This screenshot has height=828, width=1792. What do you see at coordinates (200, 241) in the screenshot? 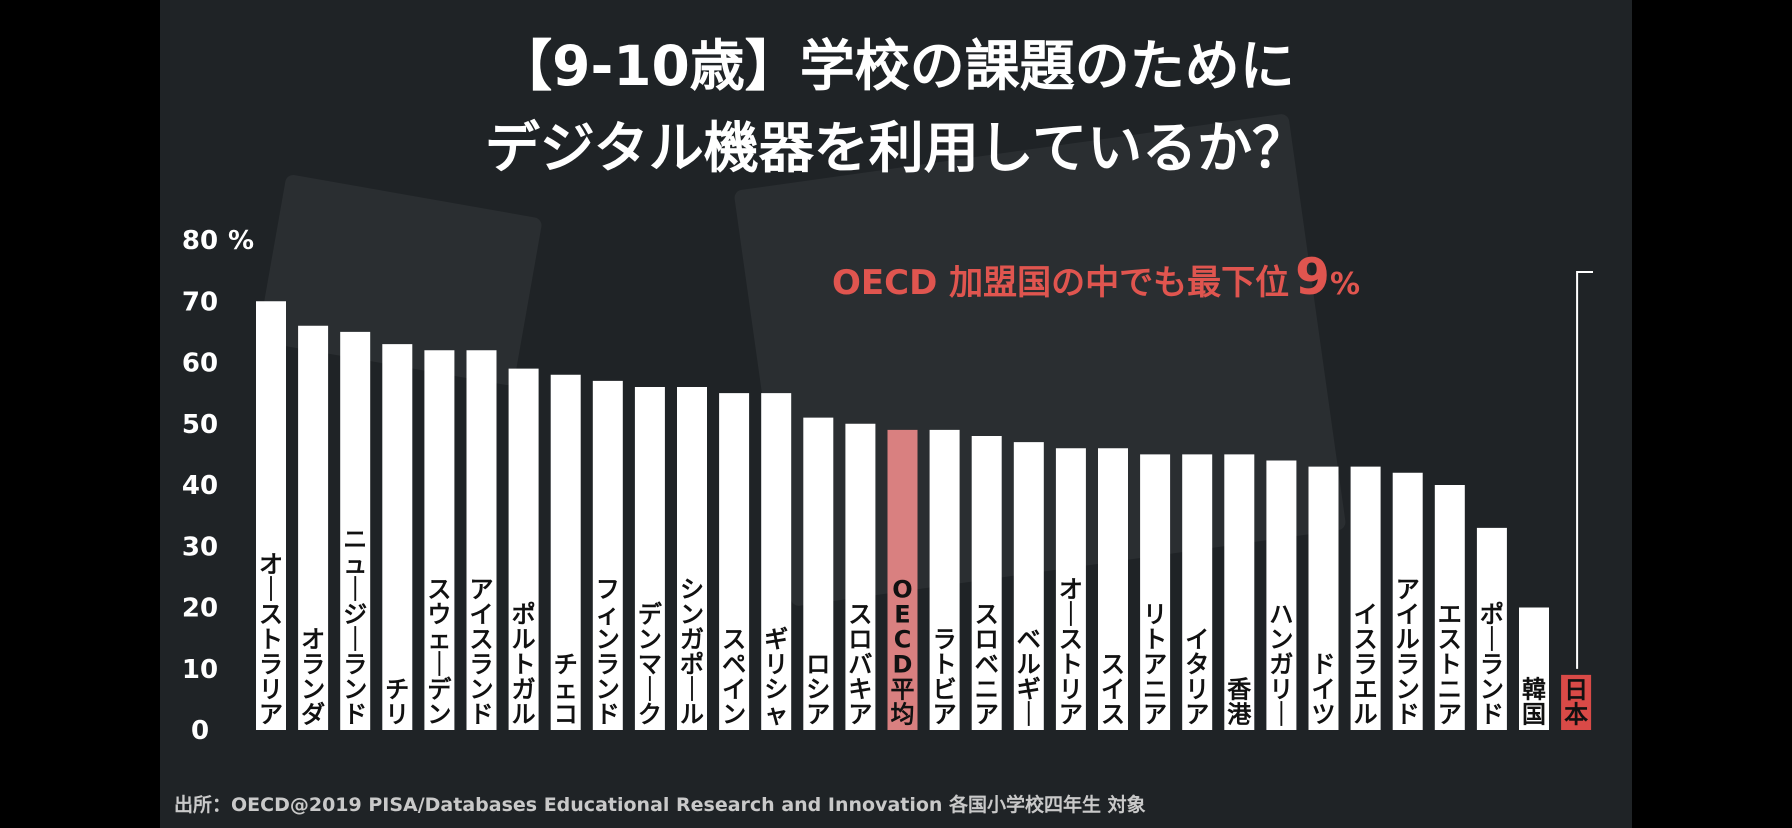
I see `y-tick-label: 80` at bounding box center [200, 241].